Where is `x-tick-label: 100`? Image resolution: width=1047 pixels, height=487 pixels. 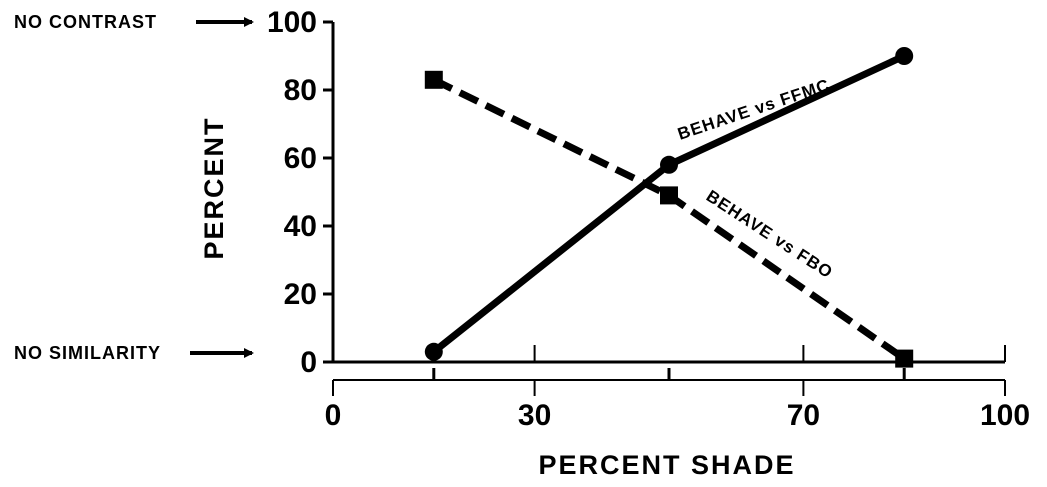
x-tick-label: 100 is located at coordinates (1005, 415).